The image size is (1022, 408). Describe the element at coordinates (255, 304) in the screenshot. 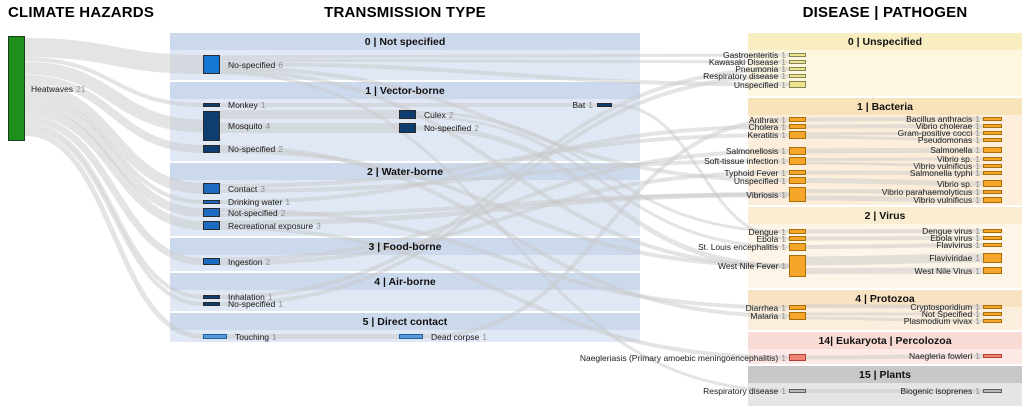

I see `node-label-no-specified: No-specified 1` at that location.